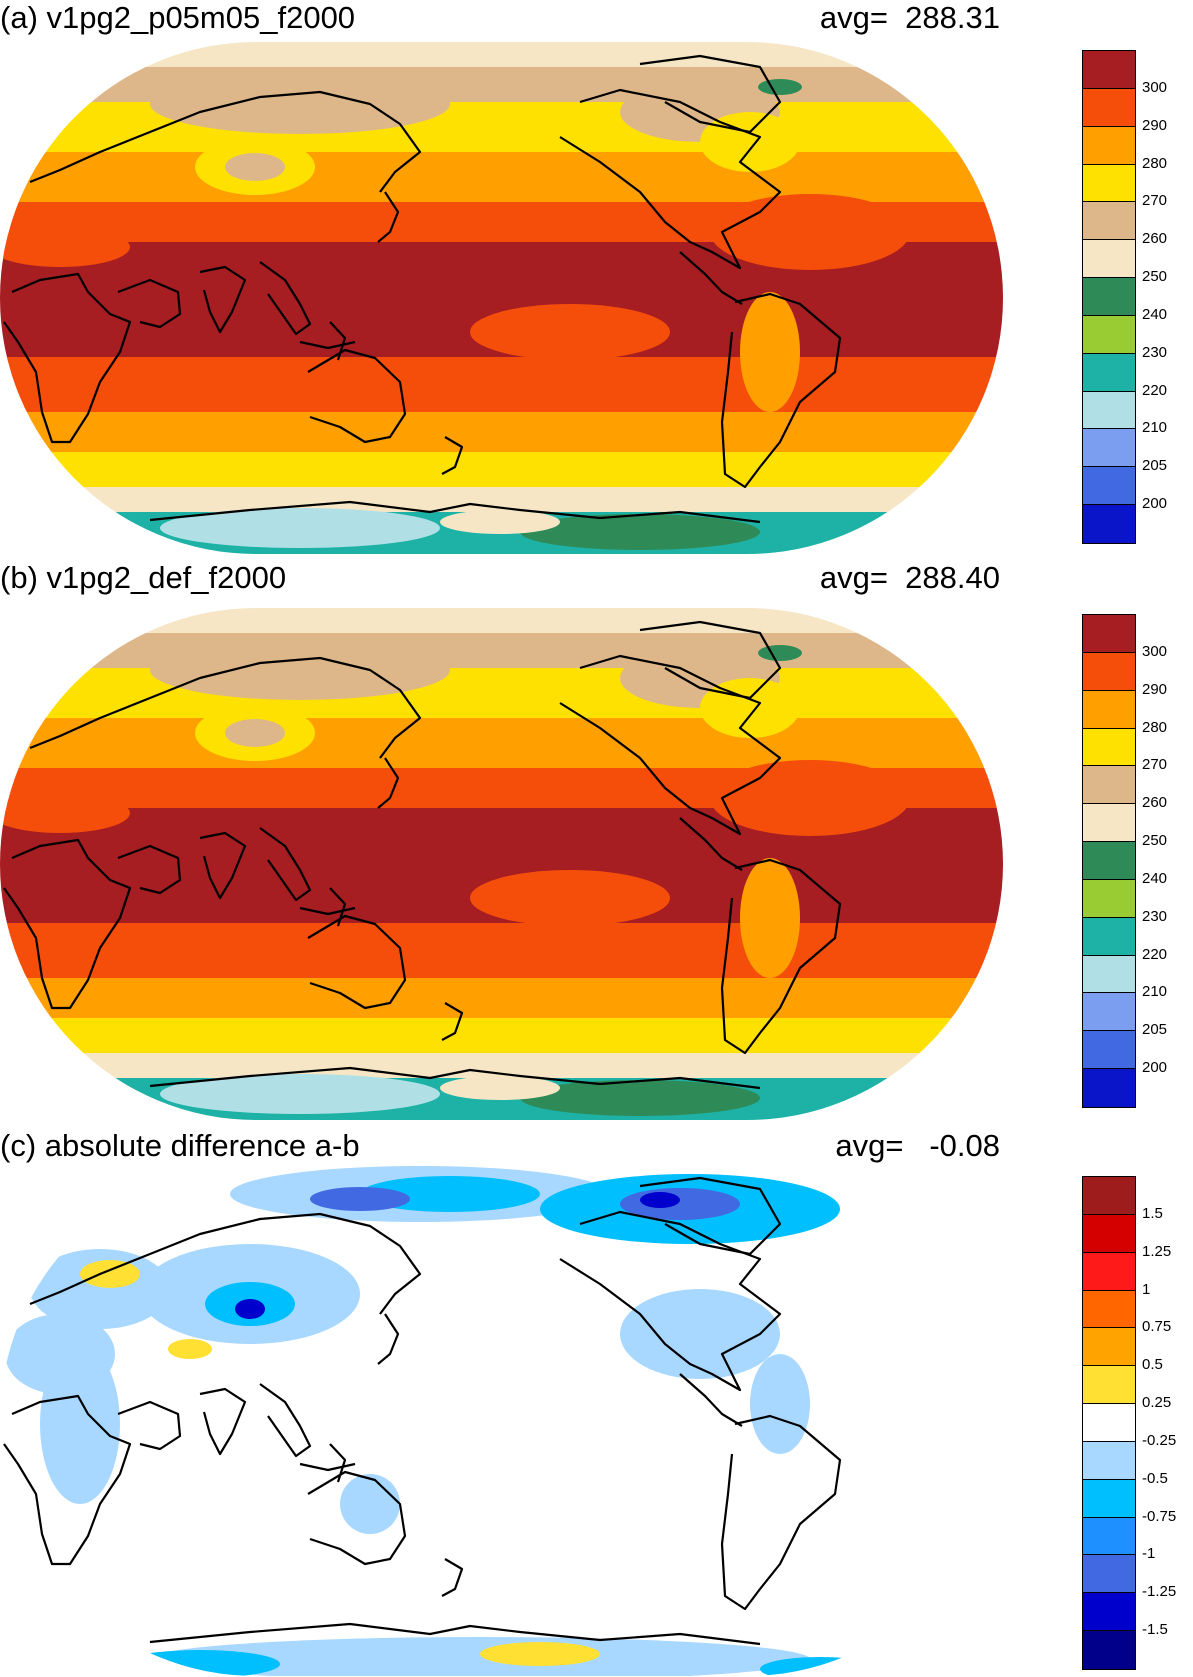 Image resolution: width=1193 pixels, height=1677 pixels. What do you see at coordinates (1159, 1440) in the screenshot?
I see `colorbar-tick-label: -0.25` at bounding box center [1159, 1440].